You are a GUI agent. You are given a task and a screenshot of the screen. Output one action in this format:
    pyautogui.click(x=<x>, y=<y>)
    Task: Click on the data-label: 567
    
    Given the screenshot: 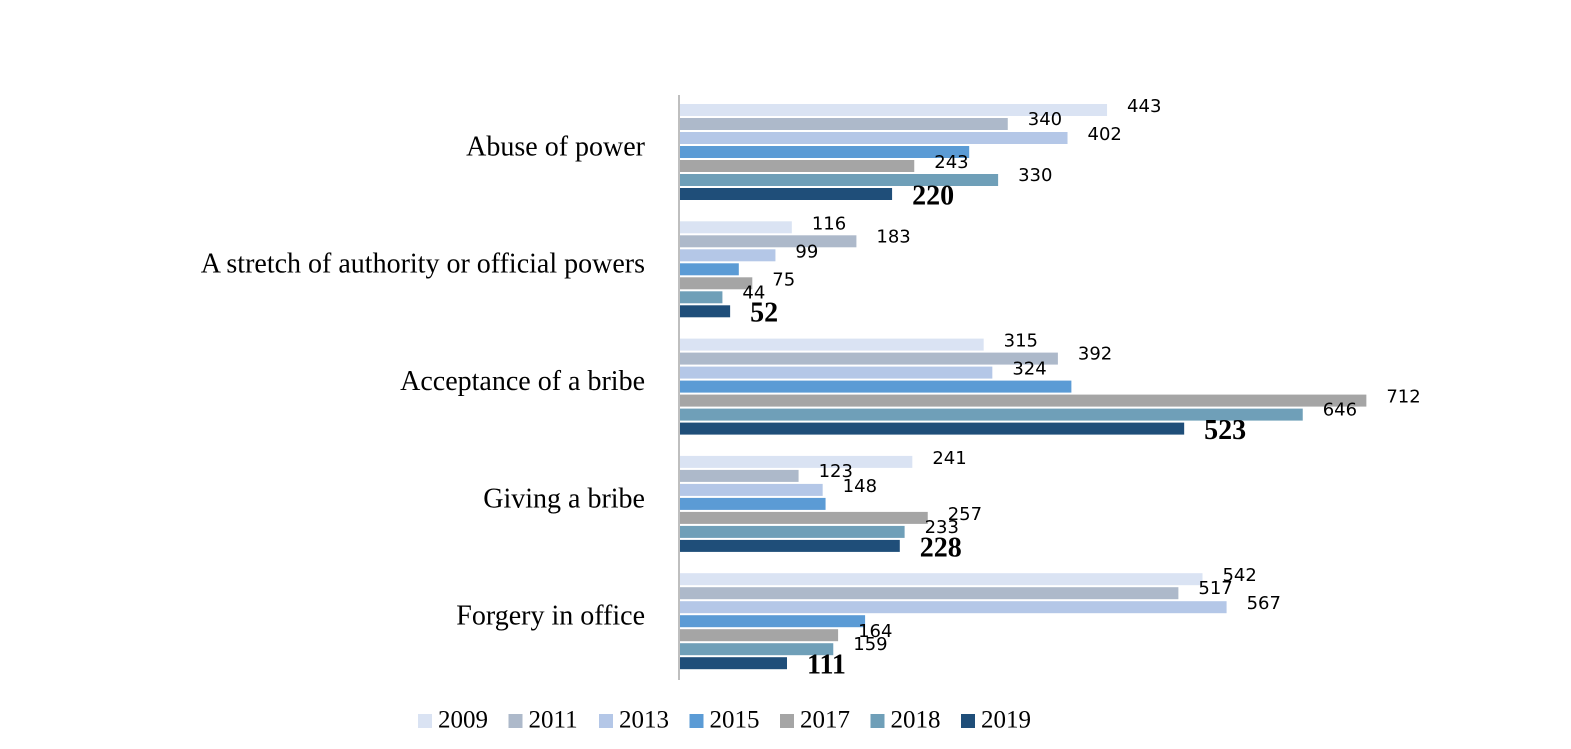 What is the action you would take?
    pyautogui.click(x=1264, y=603)
    